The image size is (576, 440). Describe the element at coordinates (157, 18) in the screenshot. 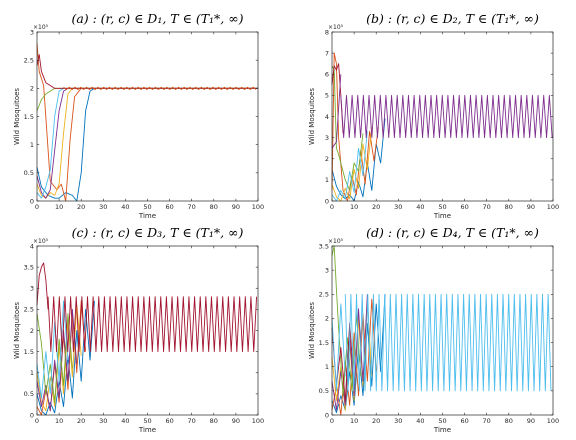

I see `panel-title: (a) : (r, c) ∈ D₁, T ∈ (T₁*, ∞)` at that location.